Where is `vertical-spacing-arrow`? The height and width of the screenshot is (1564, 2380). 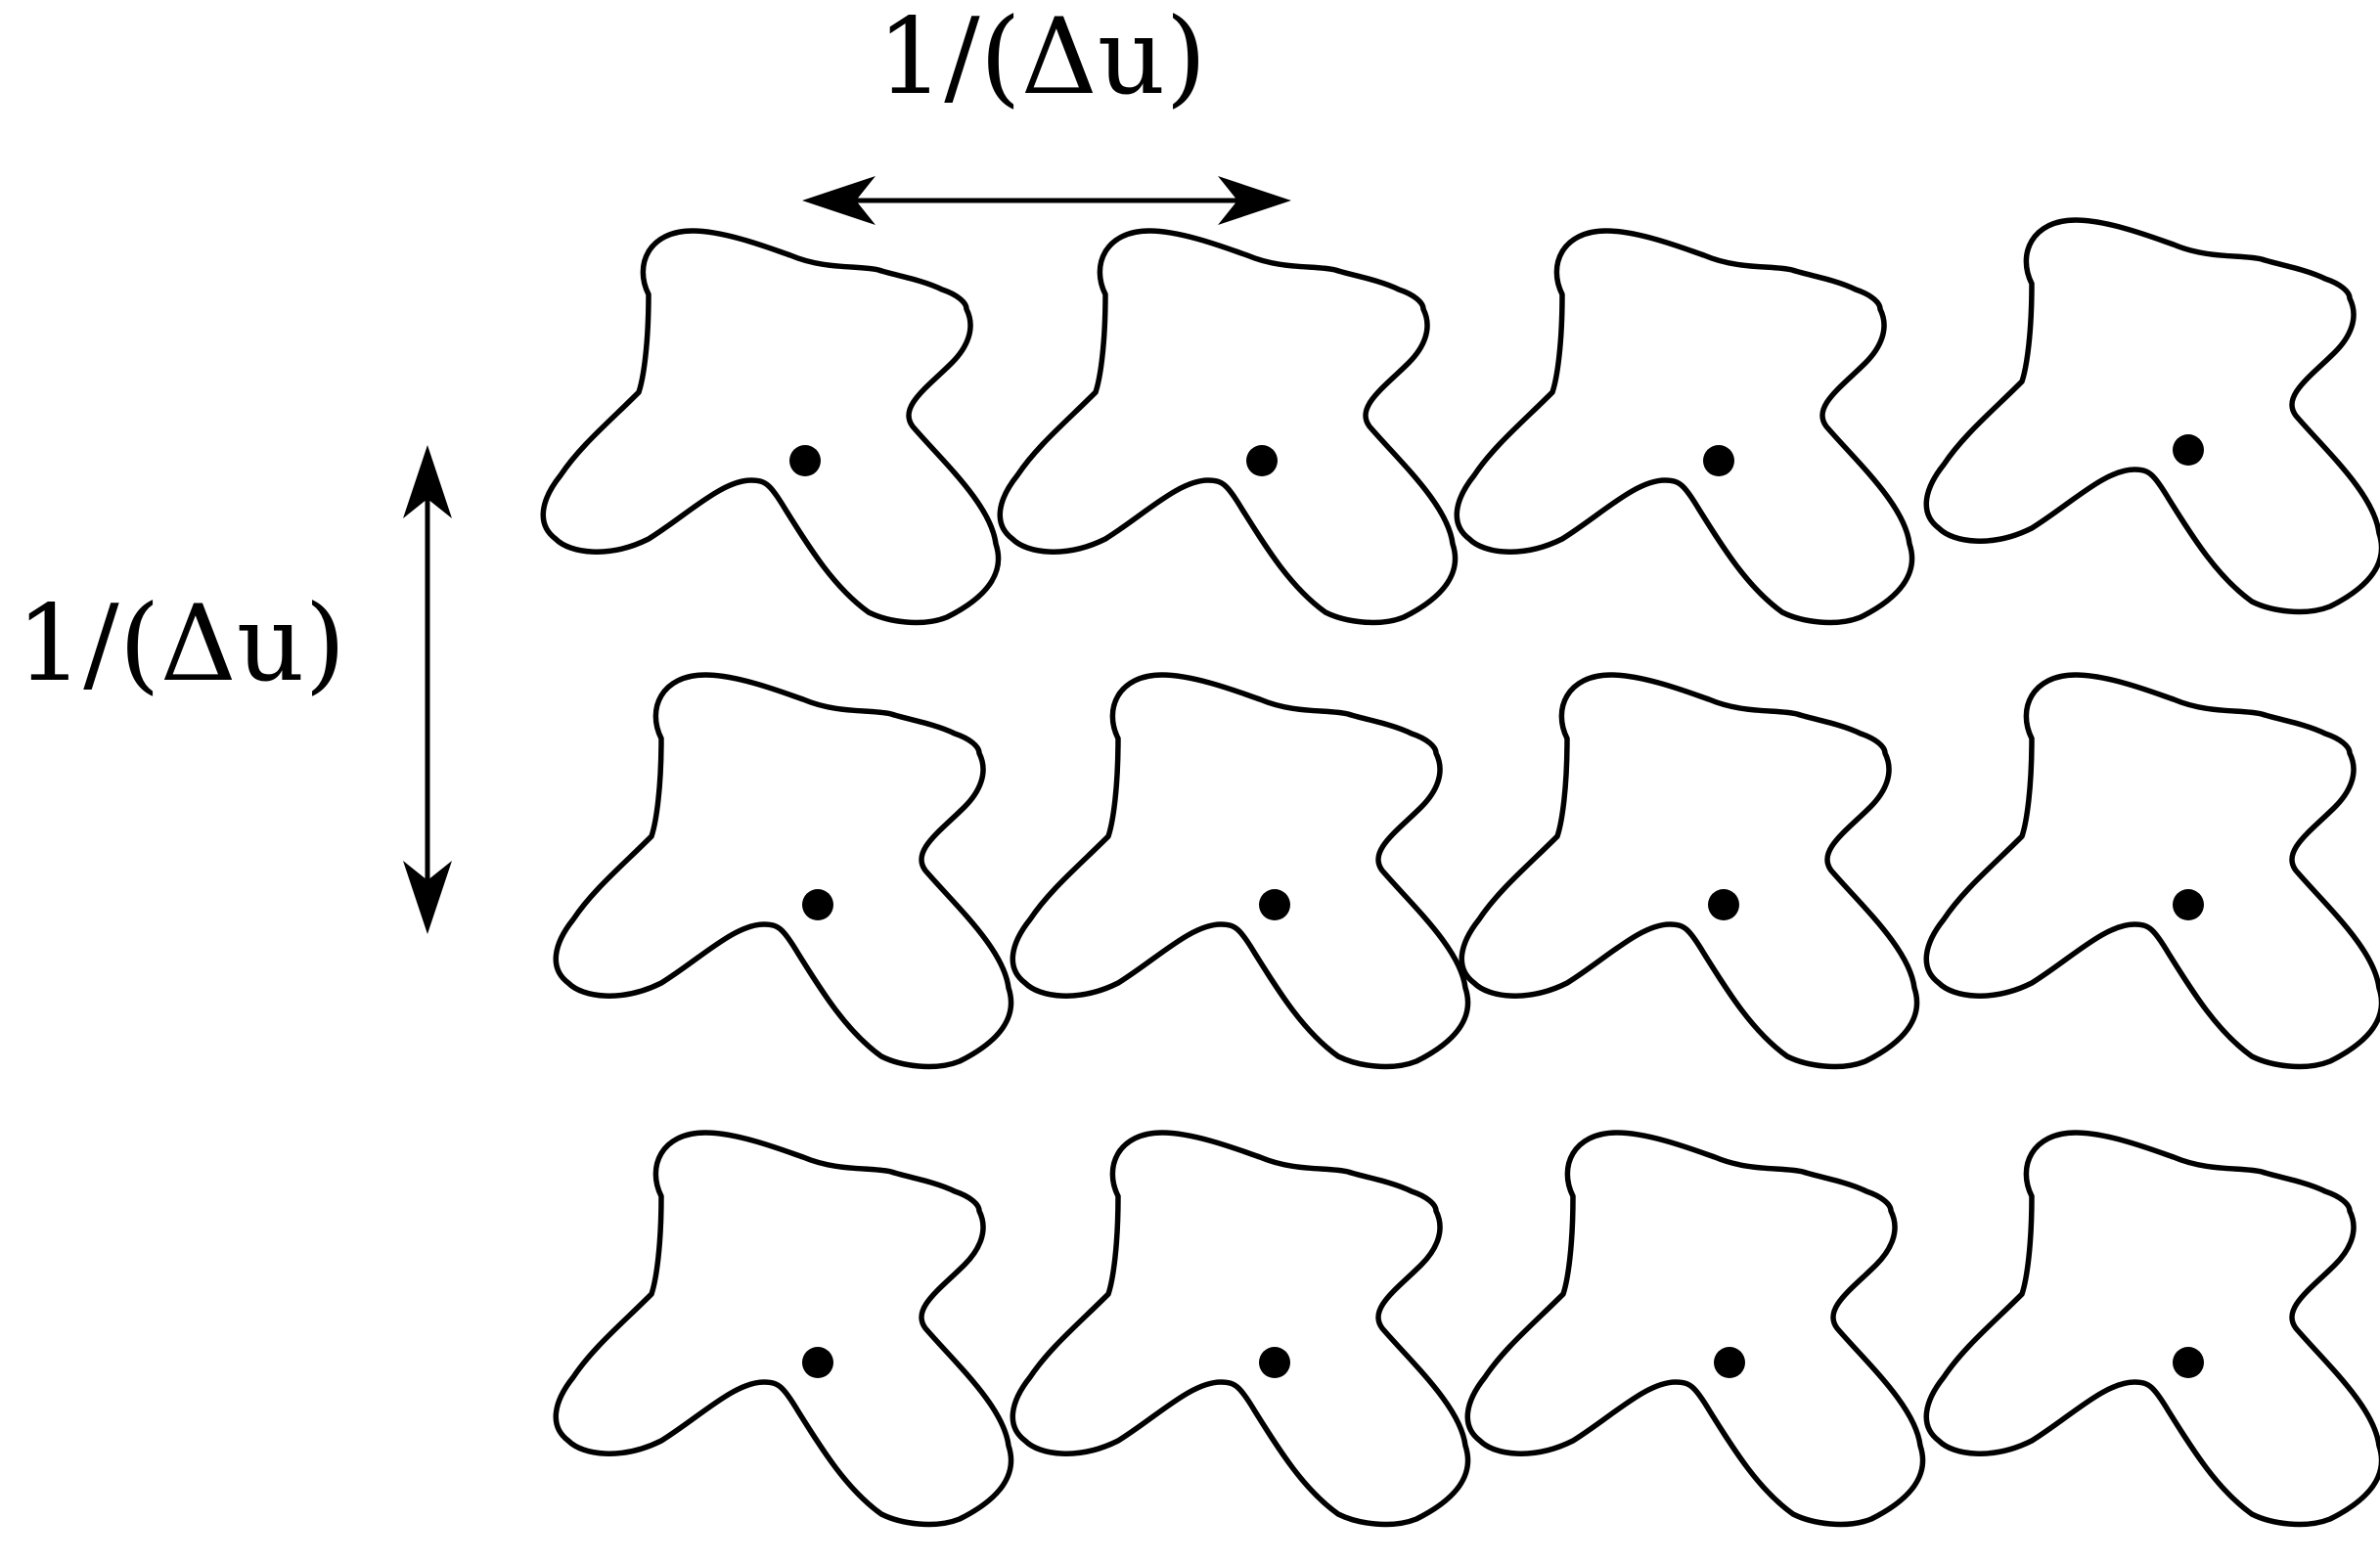
vertical-spacing-arrow is located at coordinates (427, 689).